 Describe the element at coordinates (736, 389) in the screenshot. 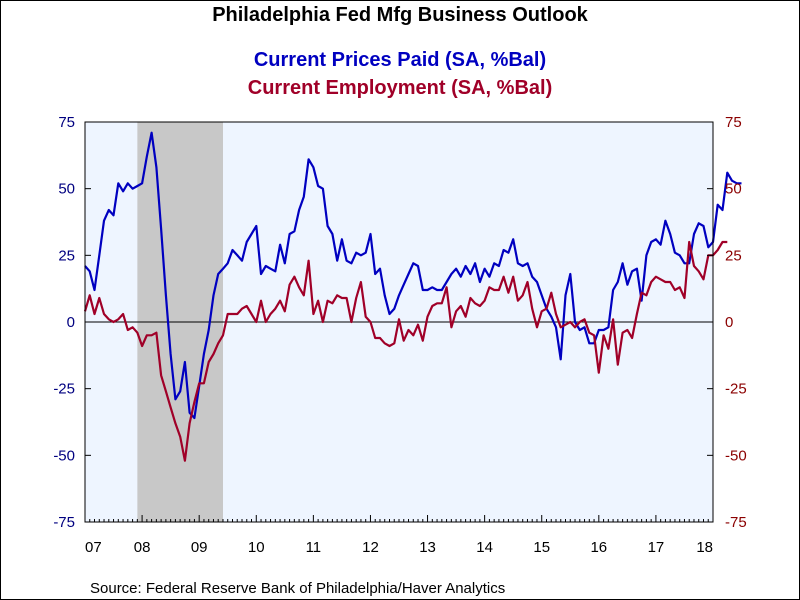

I see `right-tick-label: -25` at that location.